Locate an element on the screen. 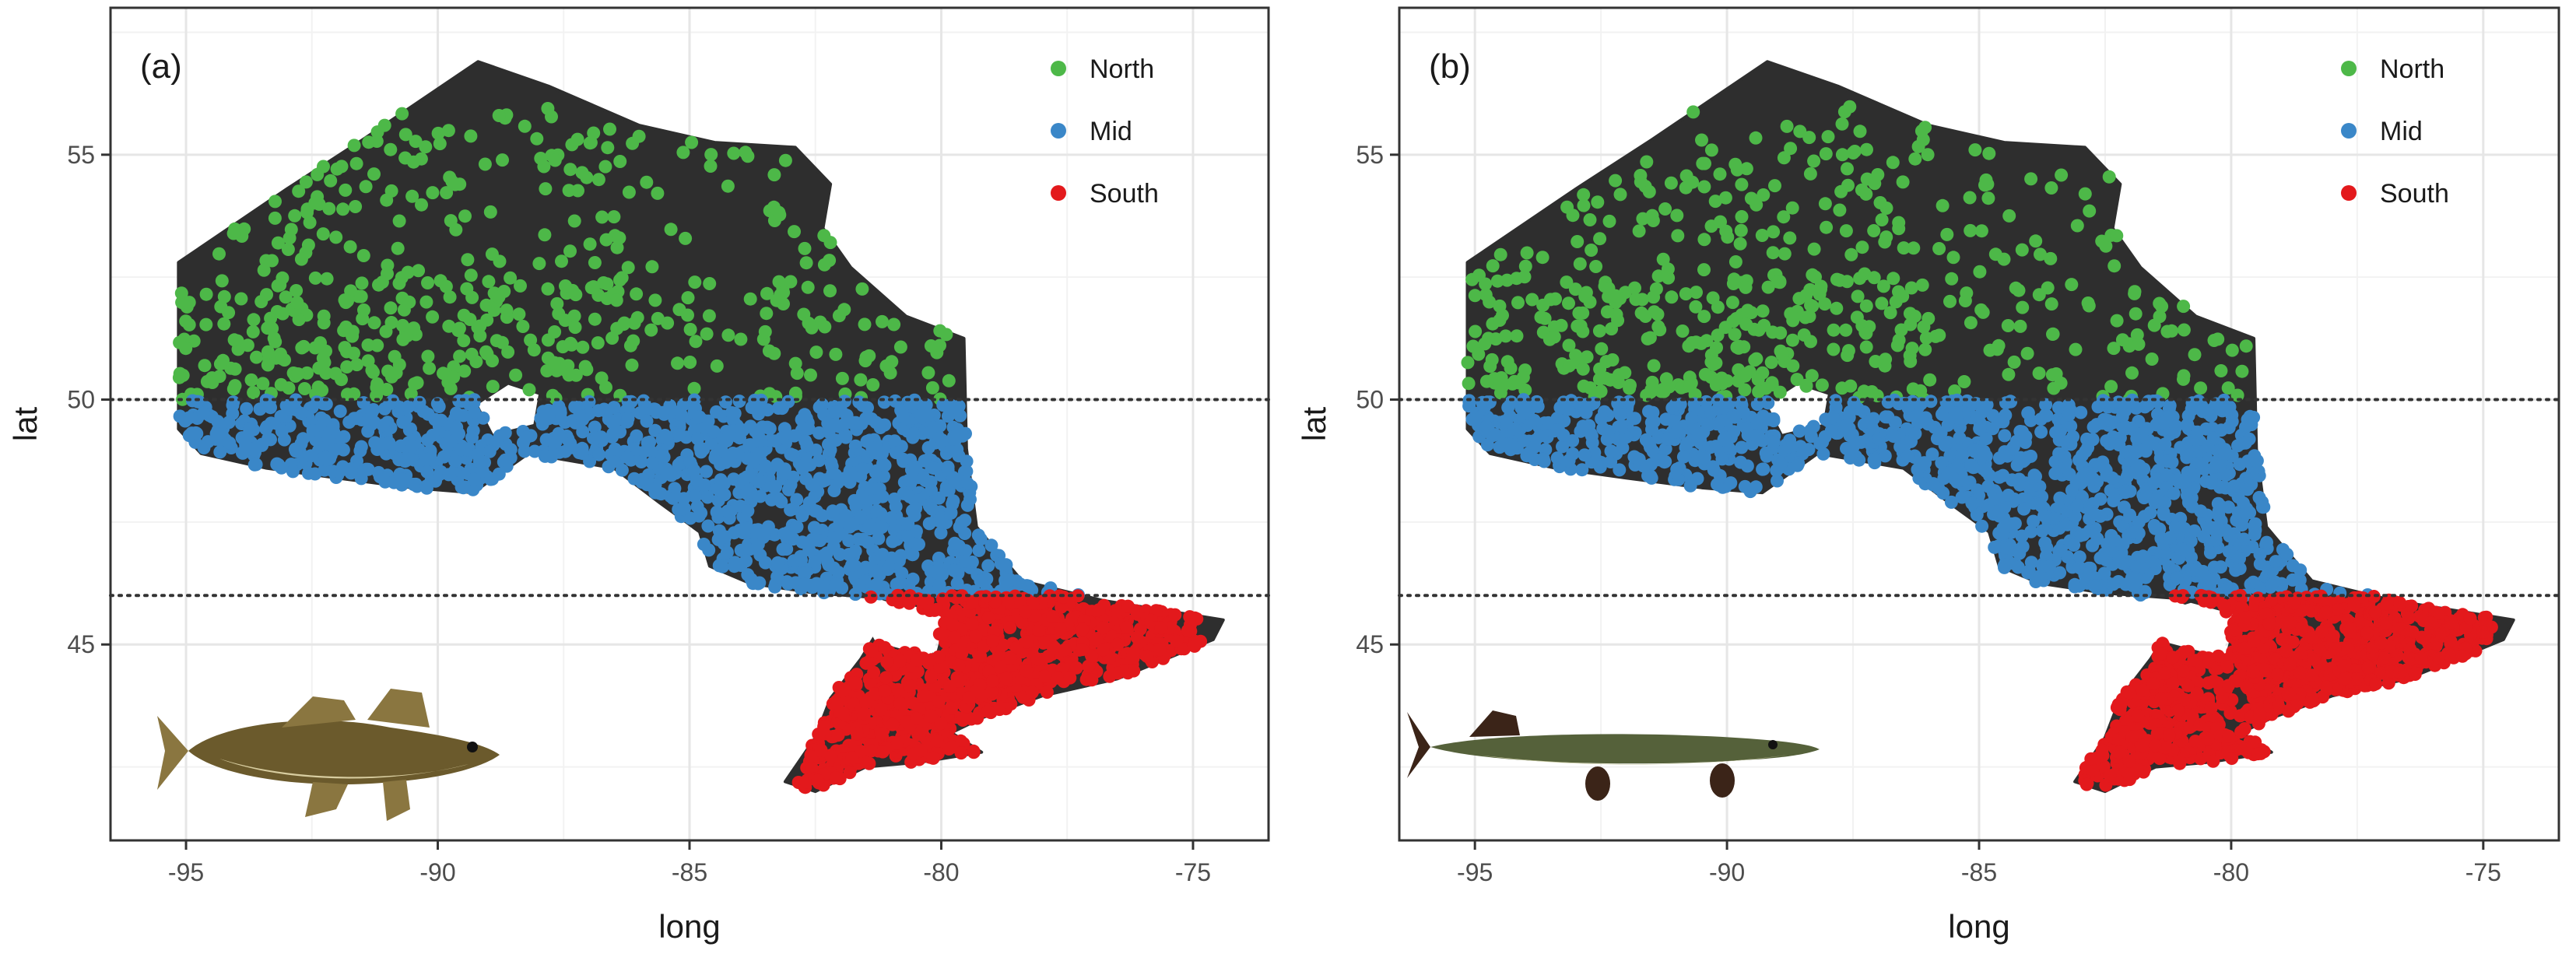  x-tick-label: -95 is located at coordinates (186, 872).